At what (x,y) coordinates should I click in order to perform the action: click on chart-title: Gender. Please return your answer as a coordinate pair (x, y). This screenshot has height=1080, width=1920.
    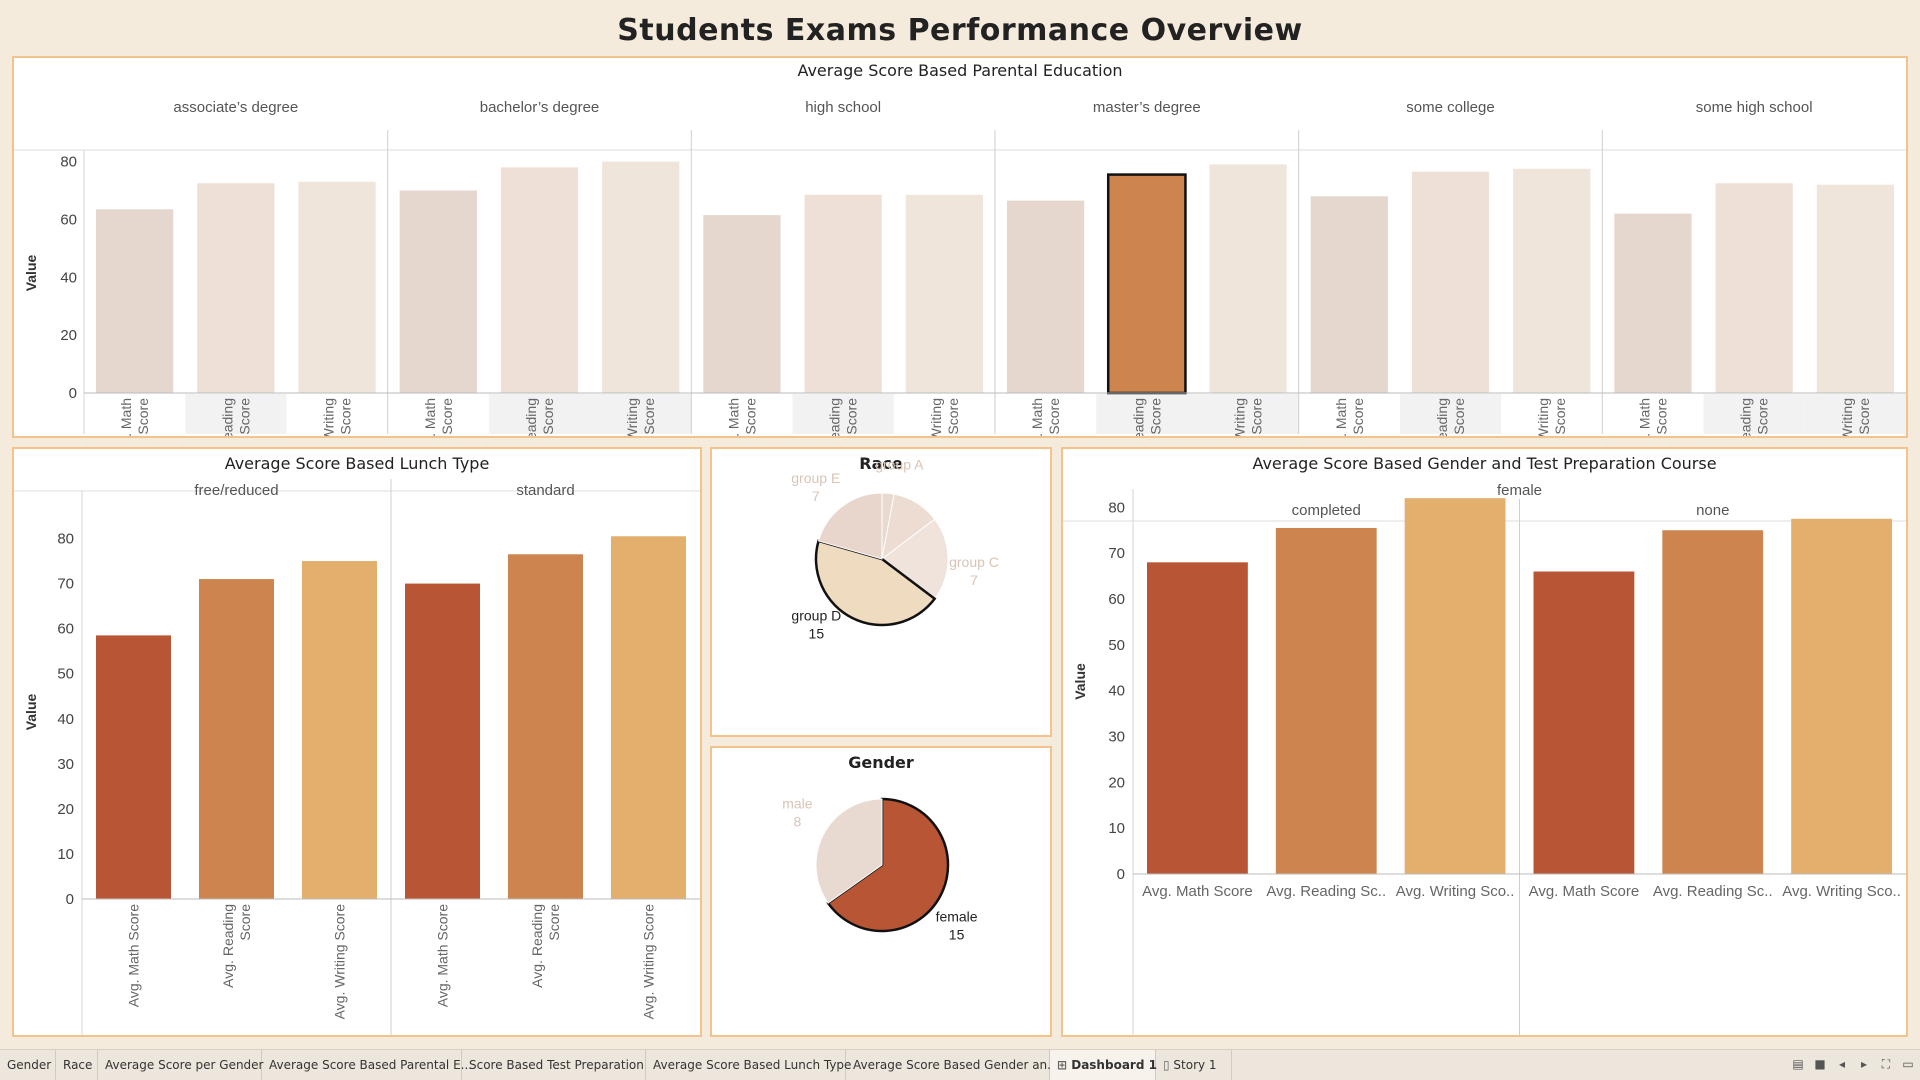
    Looking at the image, I should click on (881, 762).